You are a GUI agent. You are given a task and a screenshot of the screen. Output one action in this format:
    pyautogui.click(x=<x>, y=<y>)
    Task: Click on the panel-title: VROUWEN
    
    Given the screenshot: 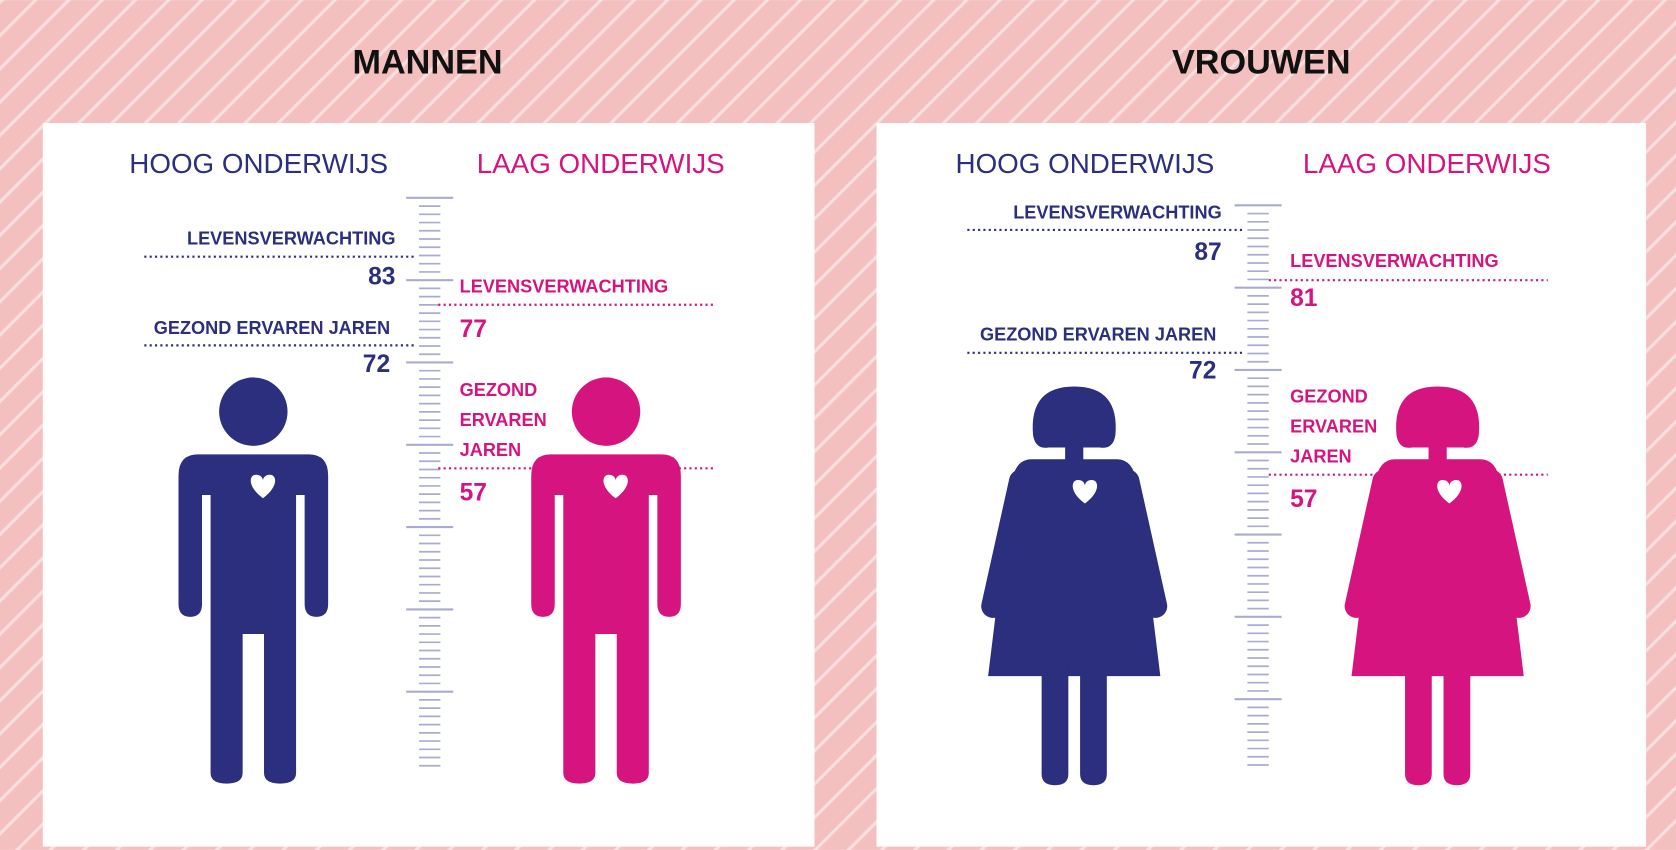 What is the action you would take?
    pyautogui.click(x=1261, y=62)
    